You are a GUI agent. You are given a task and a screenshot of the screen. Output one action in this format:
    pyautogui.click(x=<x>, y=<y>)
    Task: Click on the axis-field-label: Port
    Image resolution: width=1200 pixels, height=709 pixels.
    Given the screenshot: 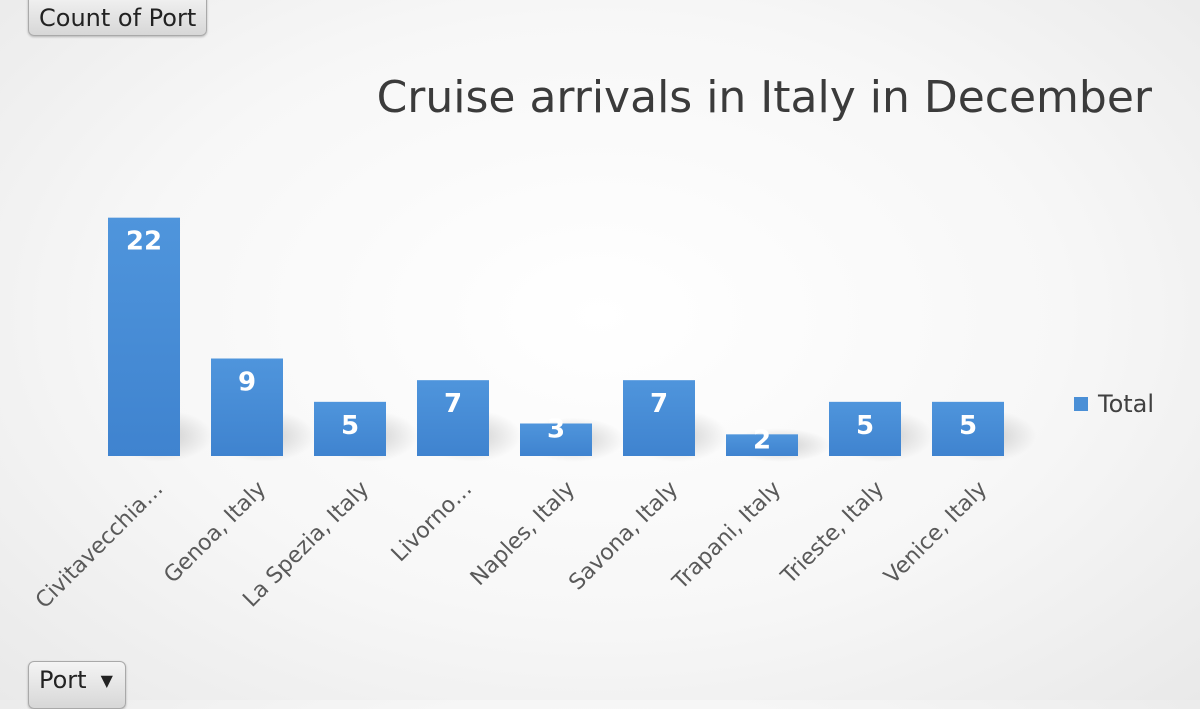 What is the action you would take?
    pyautogui.click(x=63, y=680)
    